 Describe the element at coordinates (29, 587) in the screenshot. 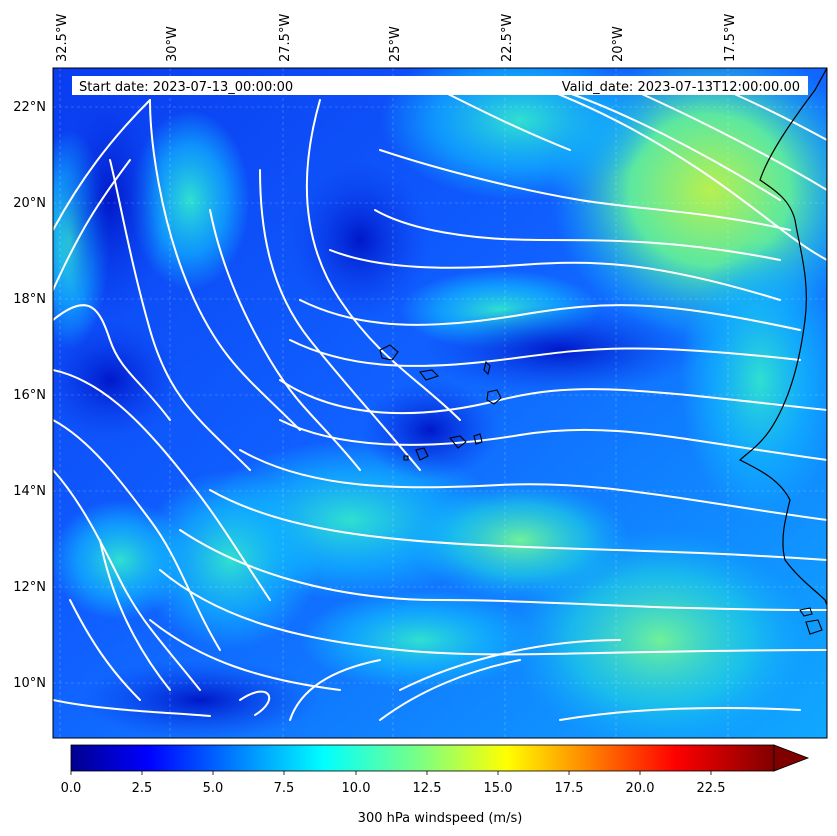

I see `lat-label: 12°N` at that location.